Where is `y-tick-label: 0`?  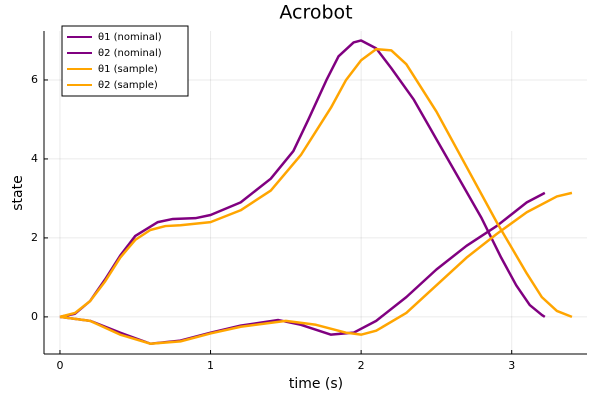 y-tick-label: 0 is located at coordinates (34, 316).